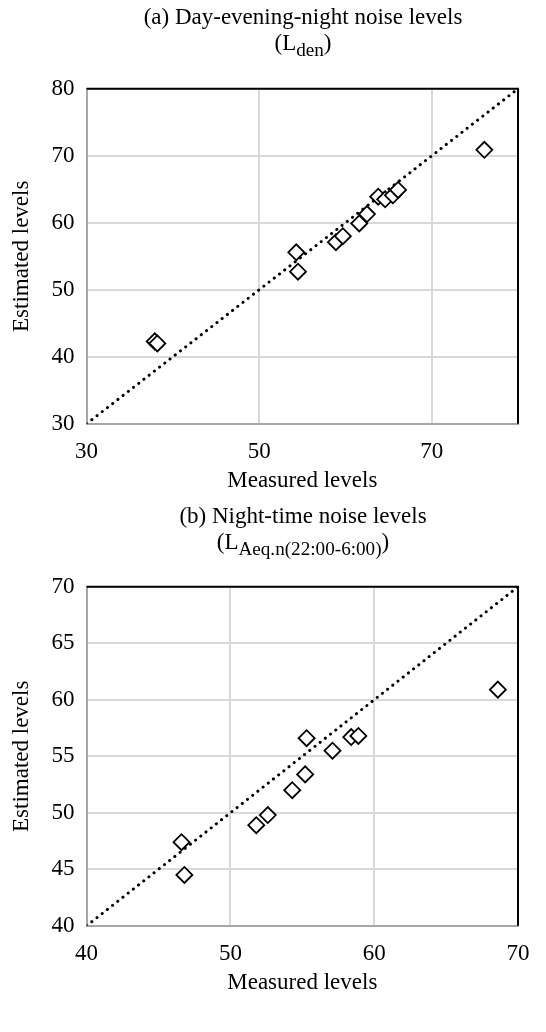 The image size is (546, 1032). Describe the element at coordinates (63, 868) in the screenshot. I see `y-tick-label: 45` at that location.